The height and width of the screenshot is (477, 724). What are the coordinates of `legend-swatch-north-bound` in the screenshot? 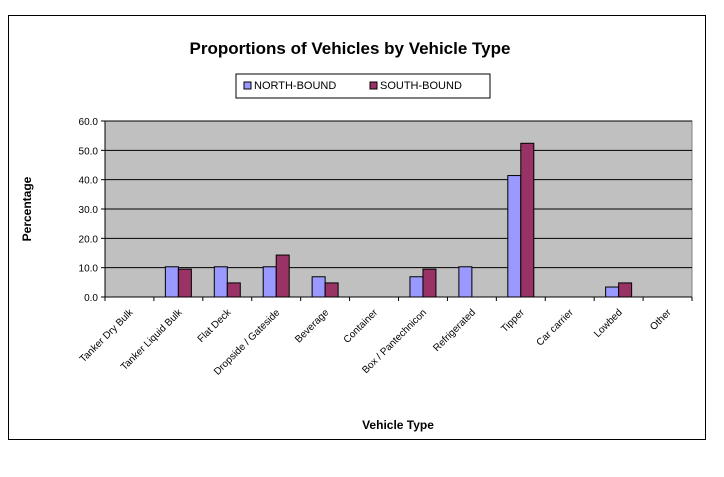 It's located at (247, 85).